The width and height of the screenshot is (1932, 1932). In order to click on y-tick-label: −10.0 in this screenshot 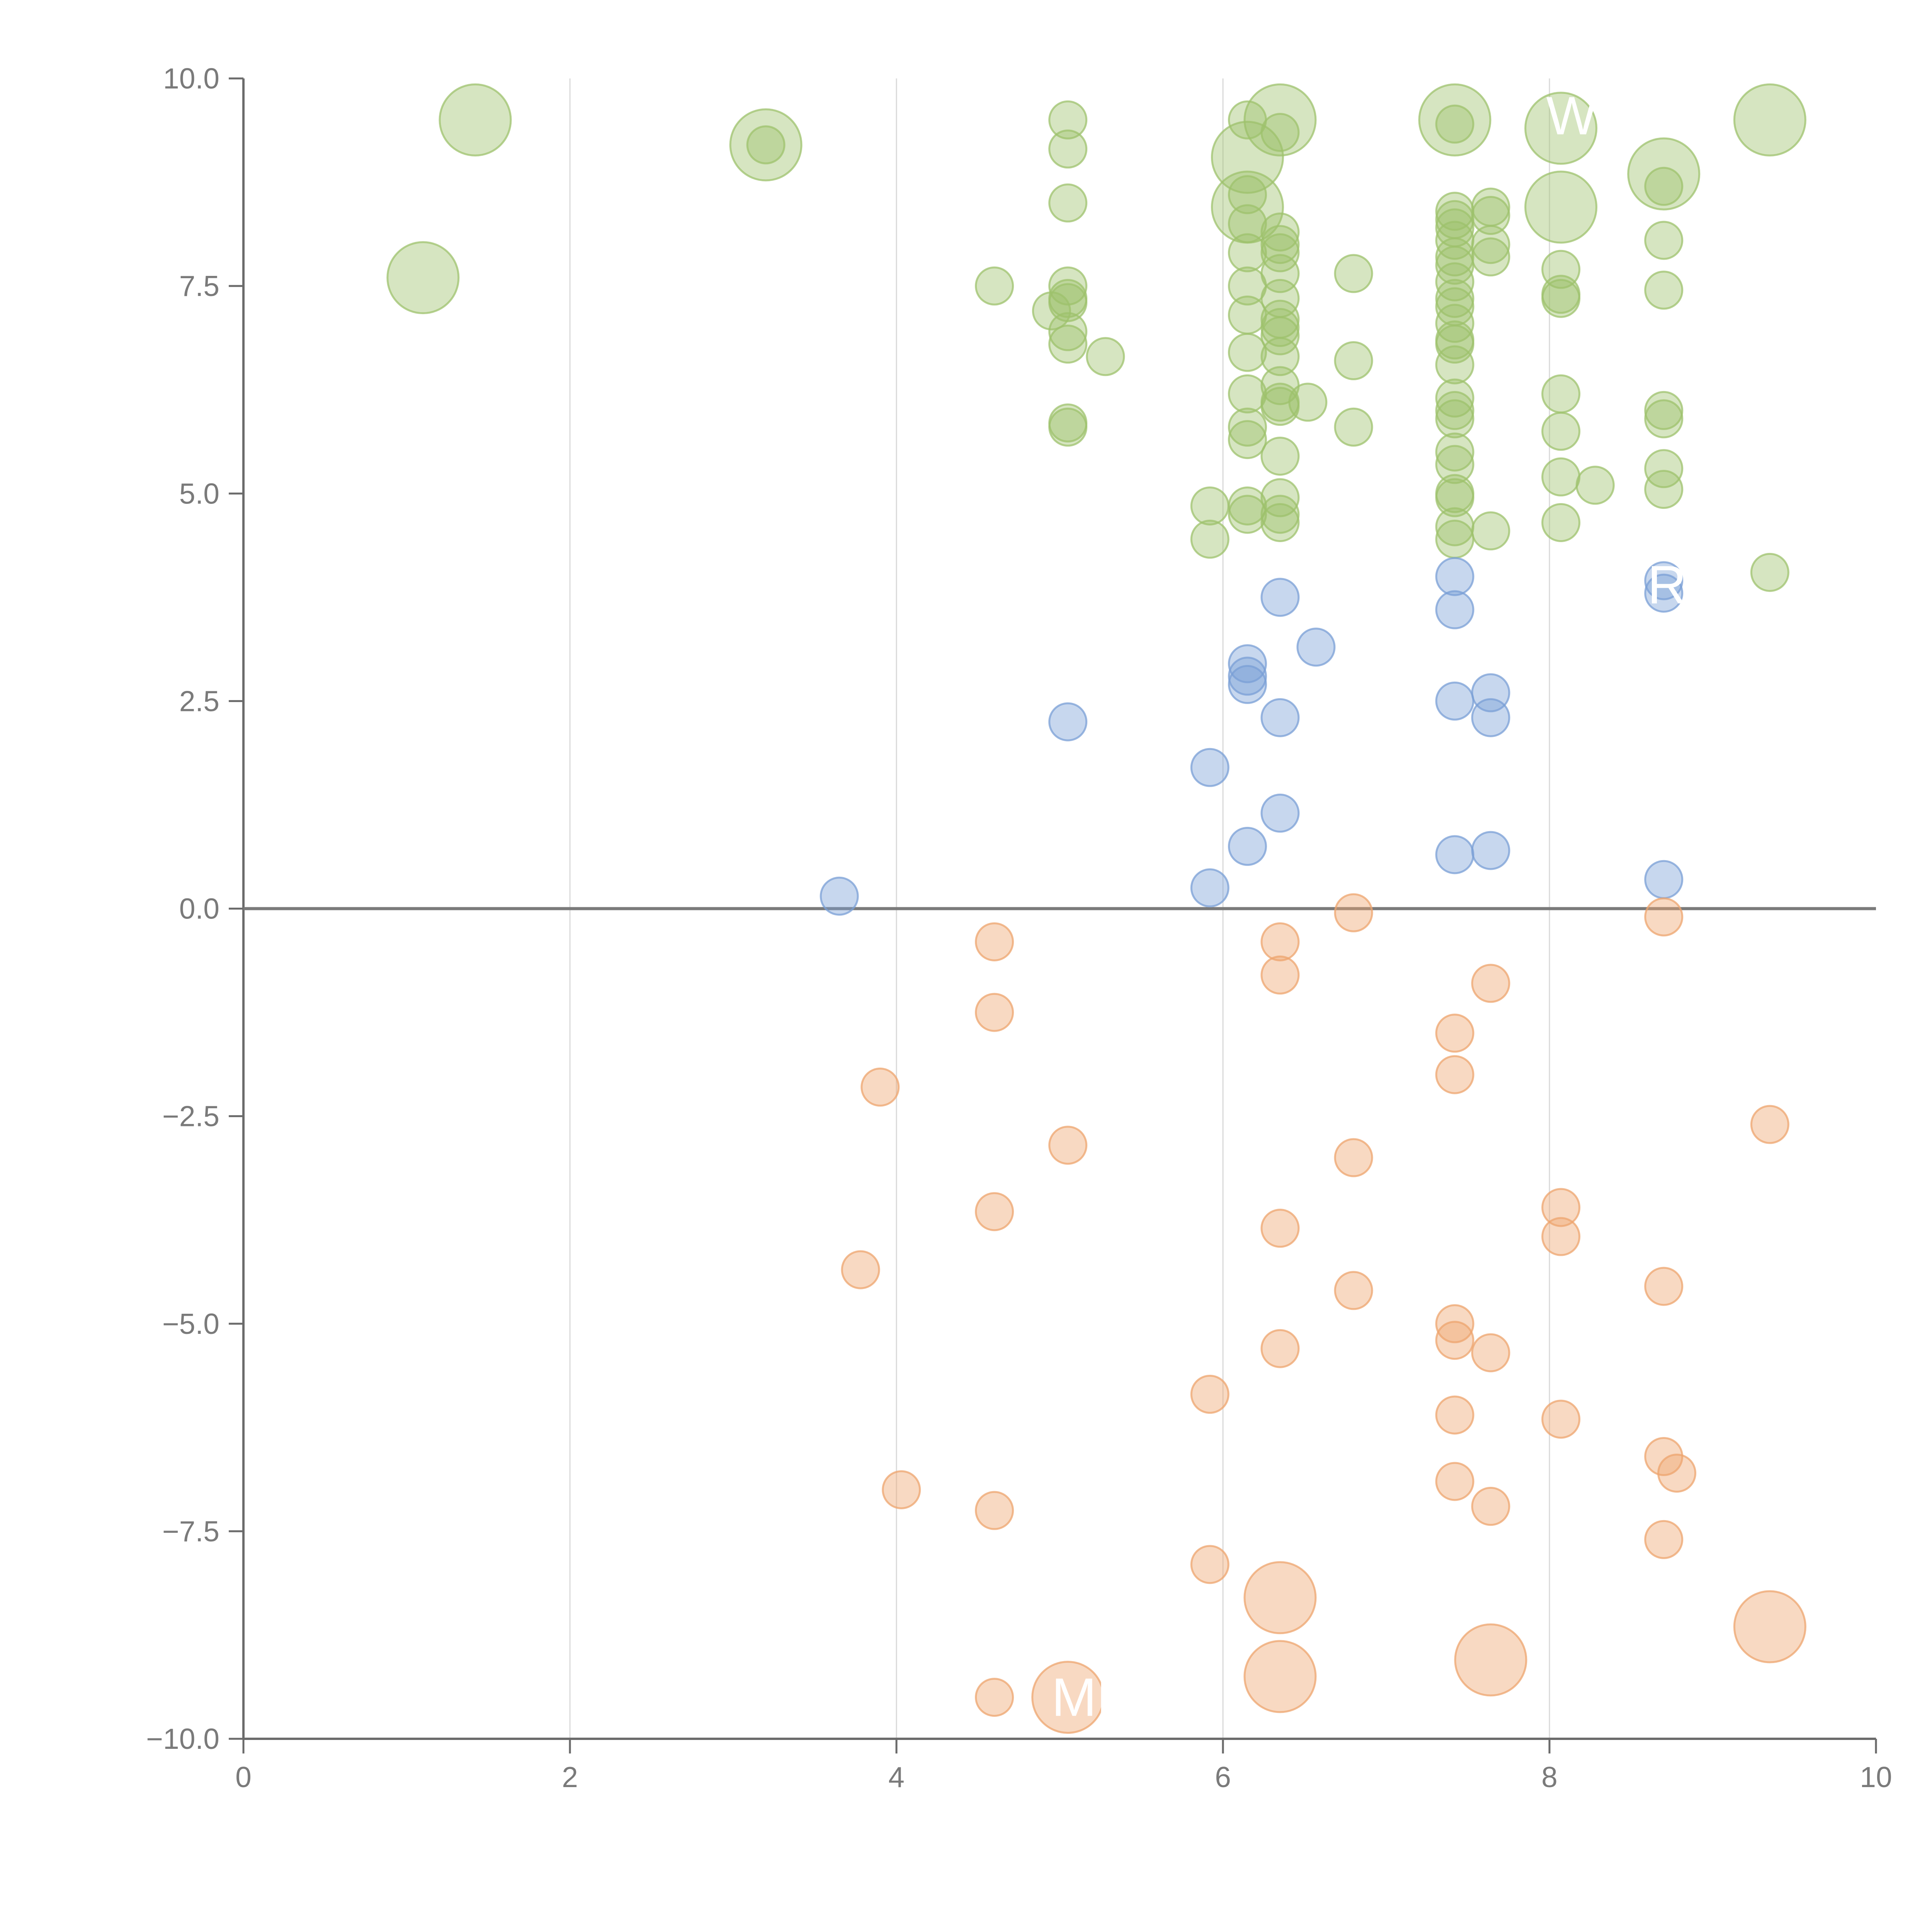, I will do `click(183, 1739)`.